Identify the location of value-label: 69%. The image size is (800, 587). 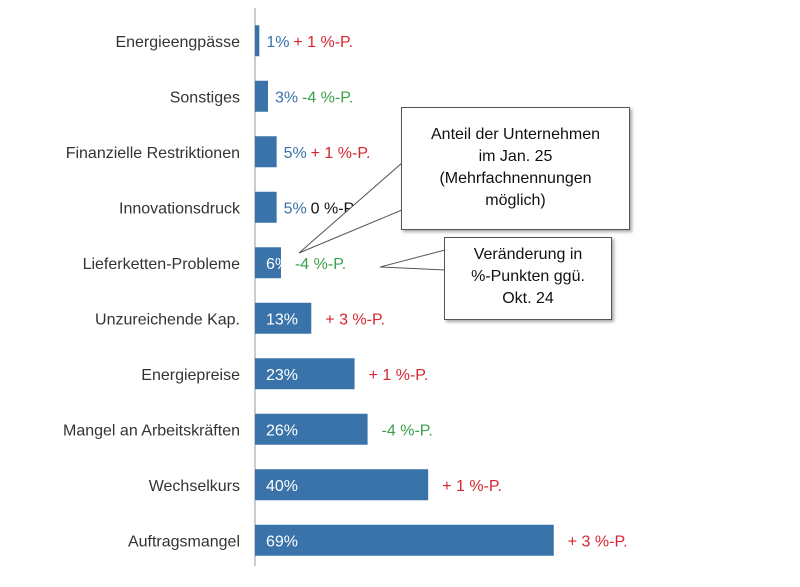
(282, 541).